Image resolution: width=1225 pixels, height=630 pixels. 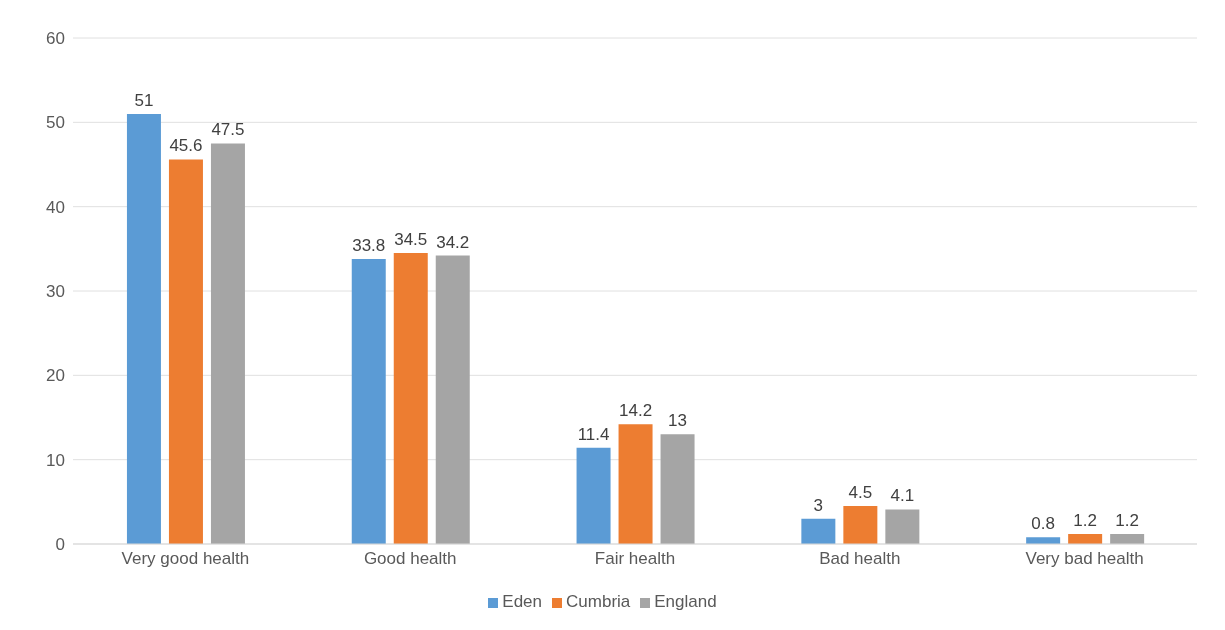 I want to click on y-tick-label: 40, so click(x=55, y=207).